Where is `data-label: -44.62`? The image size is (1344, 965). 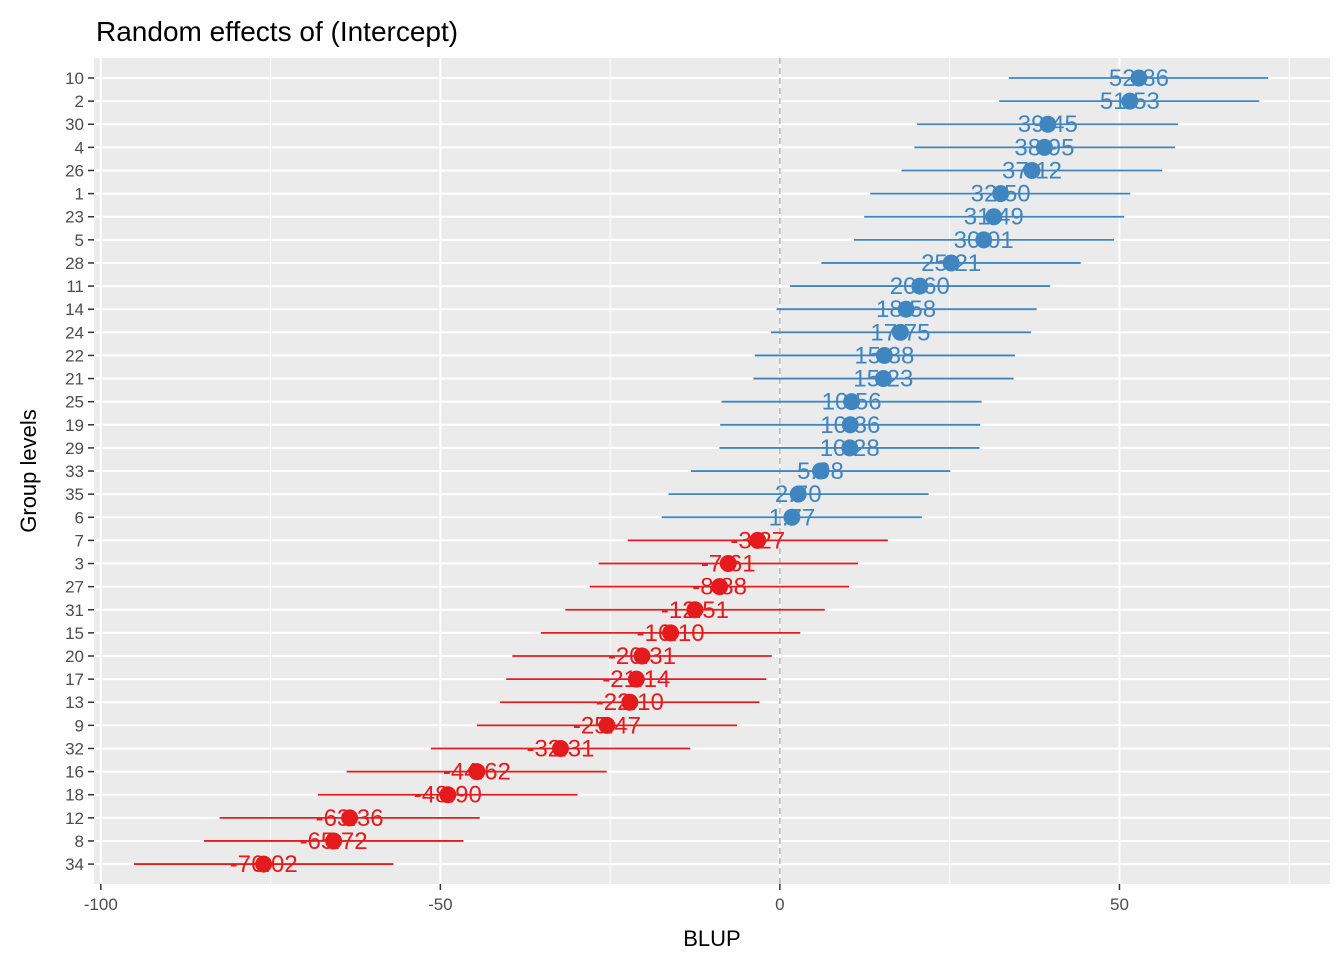
data-label: -44.62 is located at coordinates (477, 772).